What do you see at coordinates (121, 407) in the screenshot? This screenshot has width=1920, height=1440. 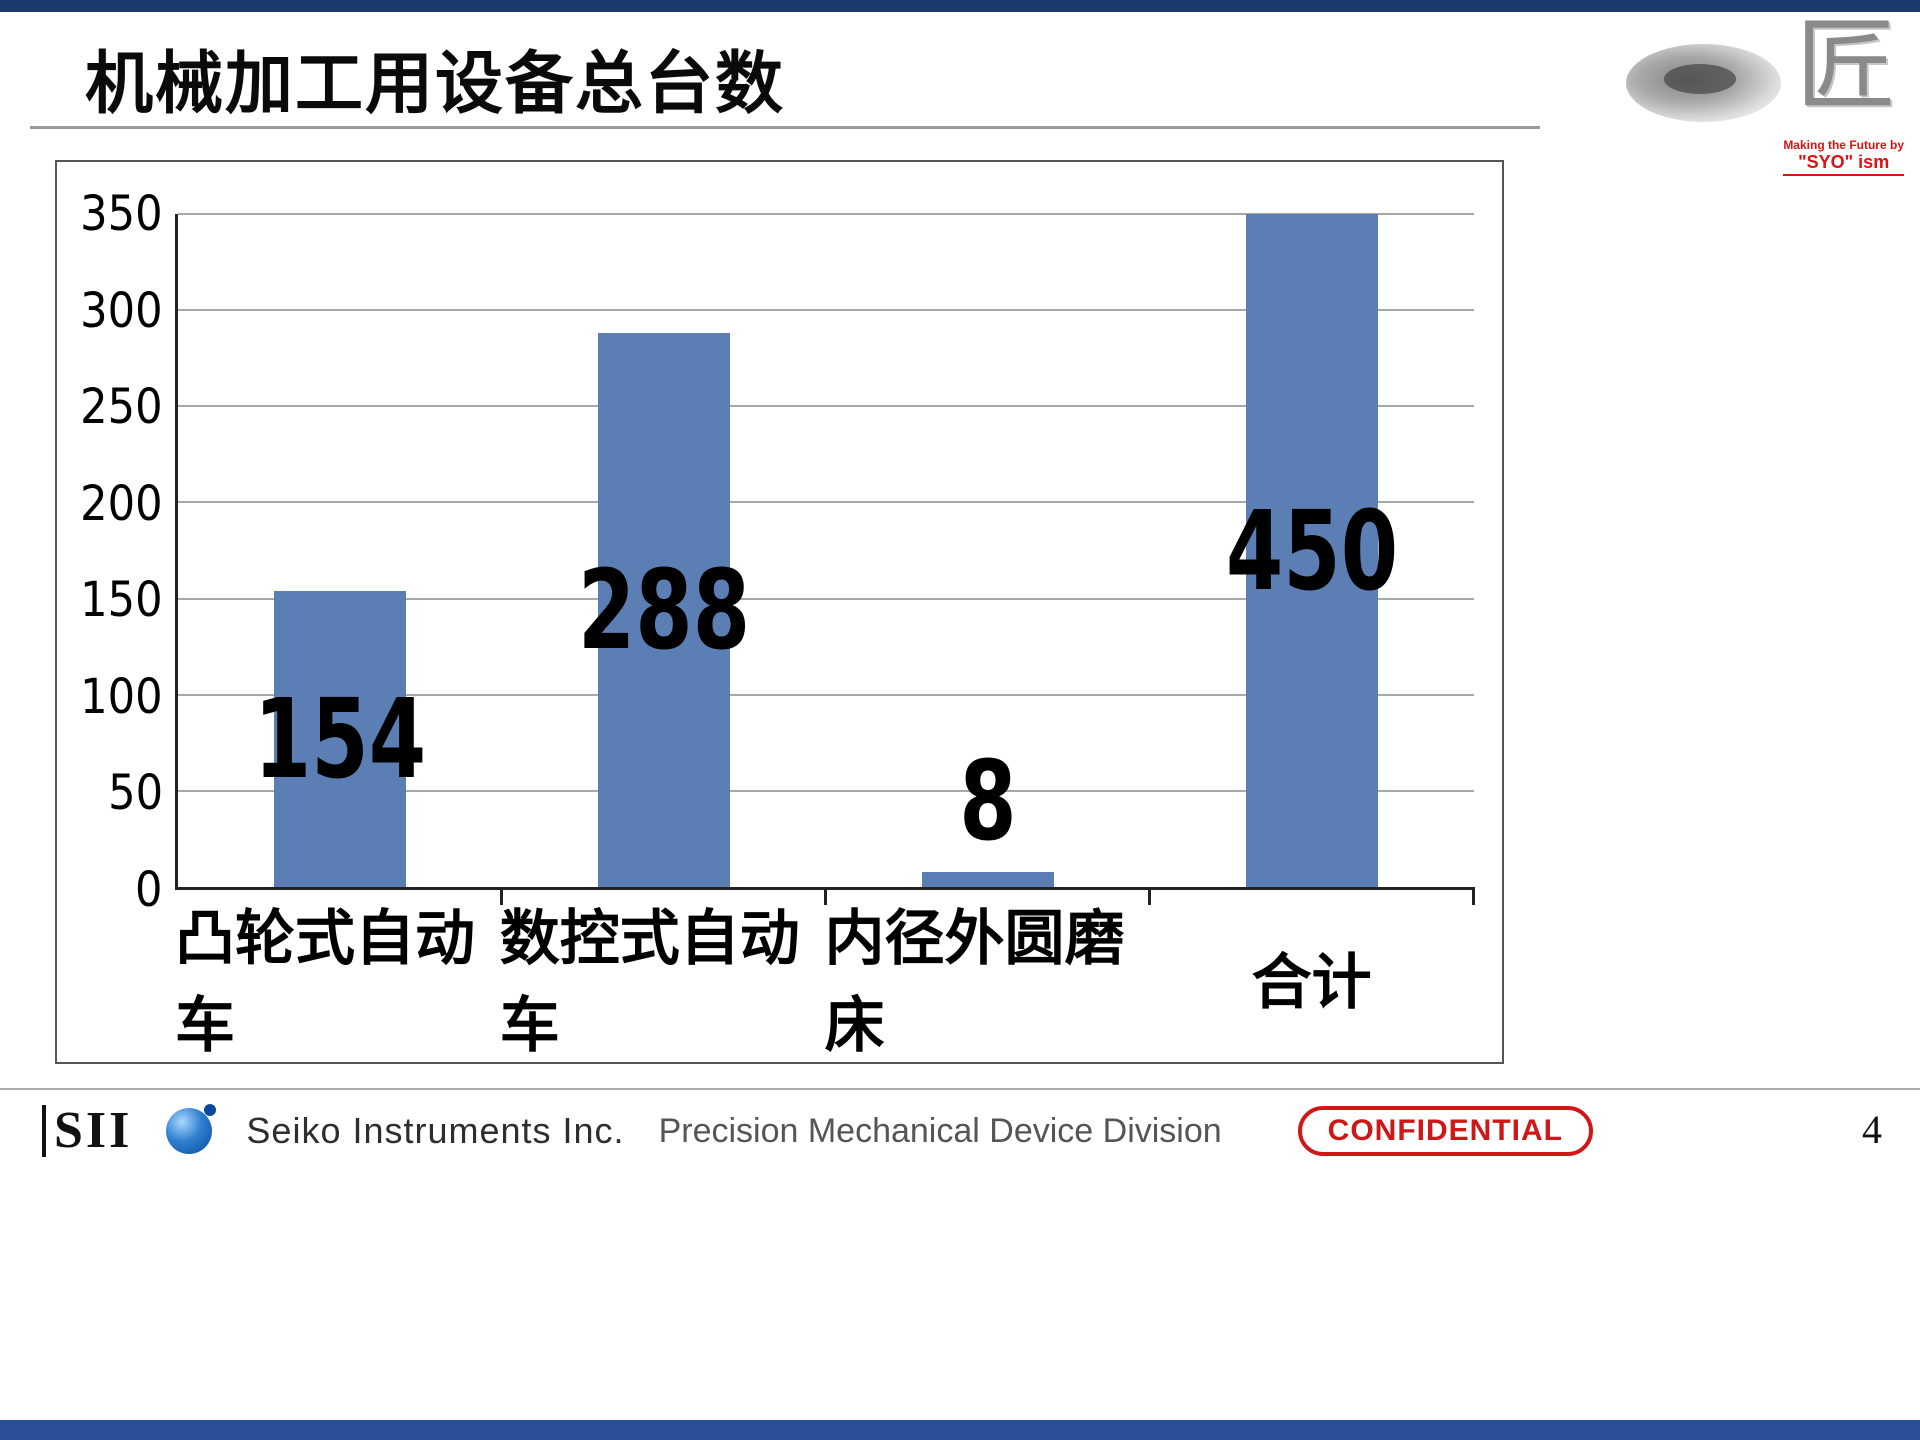 I see `y-axis-tick-label: 250` at bounding box center [121, 407].